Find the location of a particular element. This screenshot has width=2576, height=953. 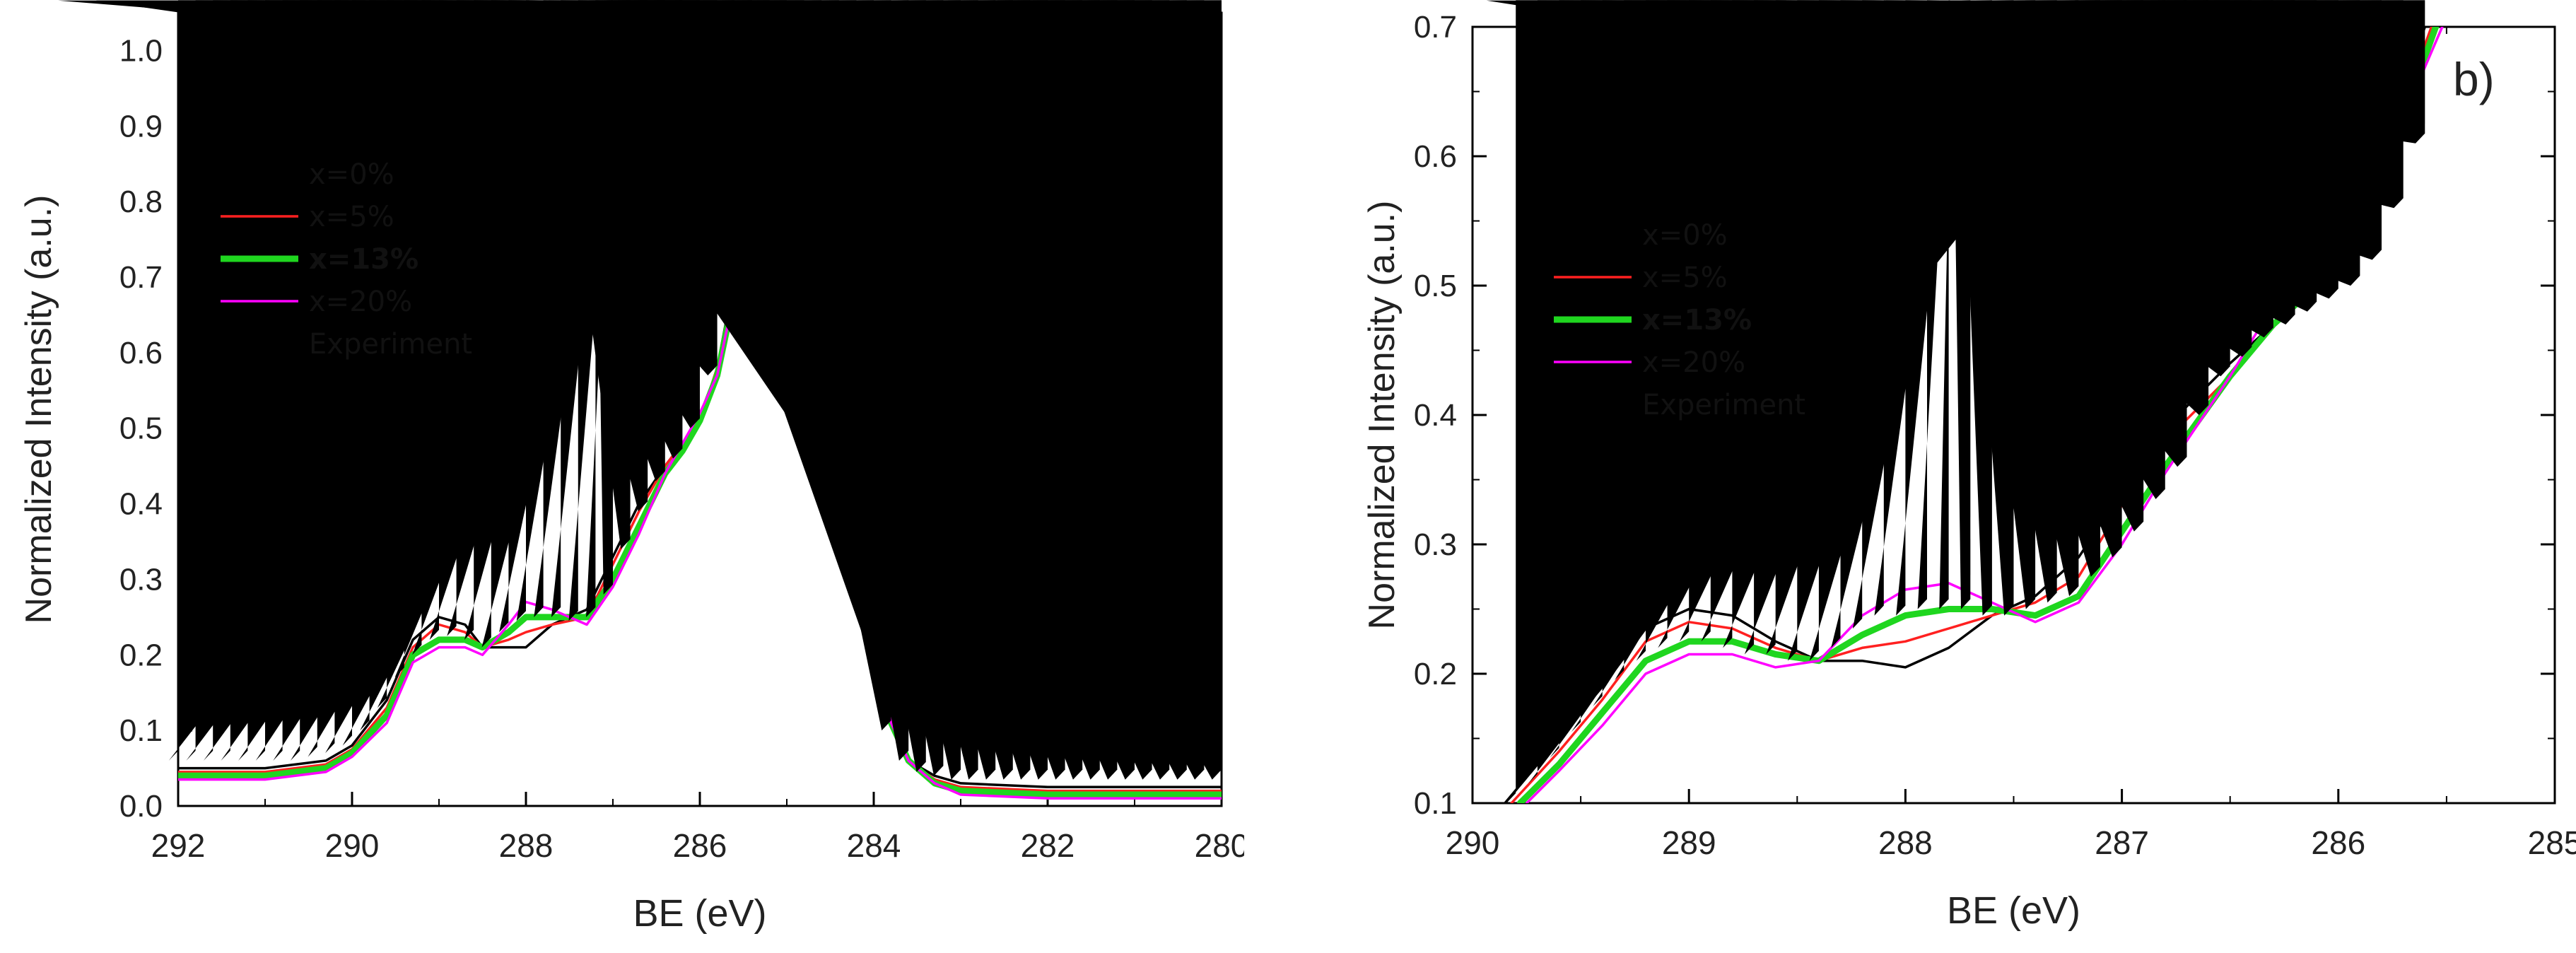

panel-label: b) is located at coordinates (2474, 79).